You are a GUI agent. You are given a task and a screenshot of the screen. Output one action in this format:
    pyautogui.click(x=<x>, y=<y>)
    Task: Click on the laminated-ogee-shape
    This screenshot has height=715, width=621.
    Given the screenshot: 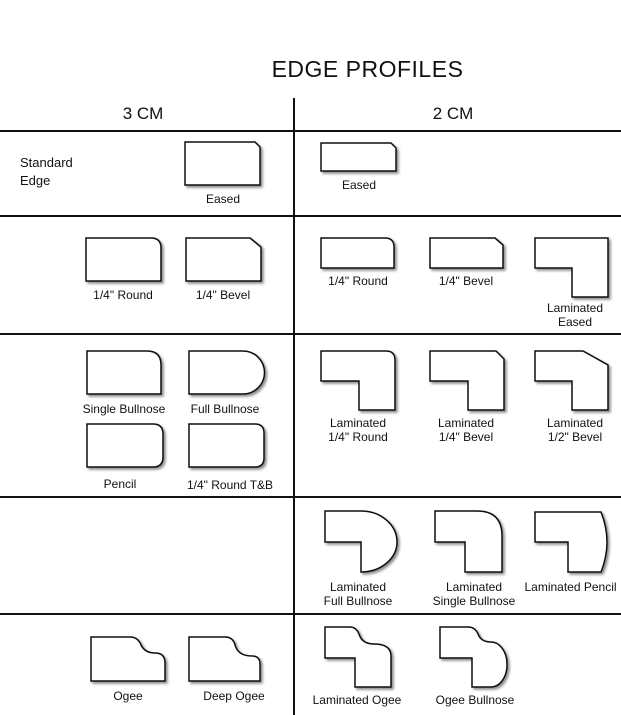 What is the action you would take?
    pyautogui.click(x=358, y=657)
    